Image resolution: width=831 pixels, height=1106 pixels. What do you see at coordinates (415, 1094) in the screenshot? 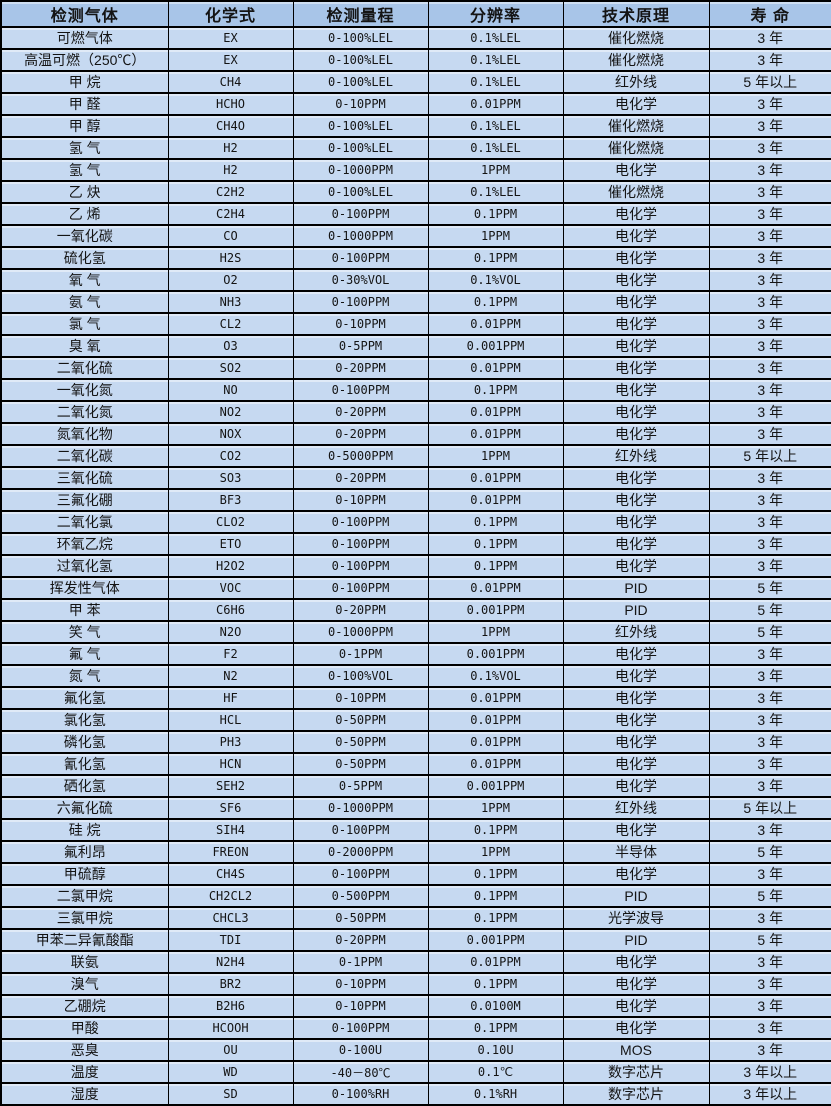
I see `table-row: 湿度 SD 0-100%RH 0.1%RH 数字芯片 3 年以上` at bounding box center [415, 1094].